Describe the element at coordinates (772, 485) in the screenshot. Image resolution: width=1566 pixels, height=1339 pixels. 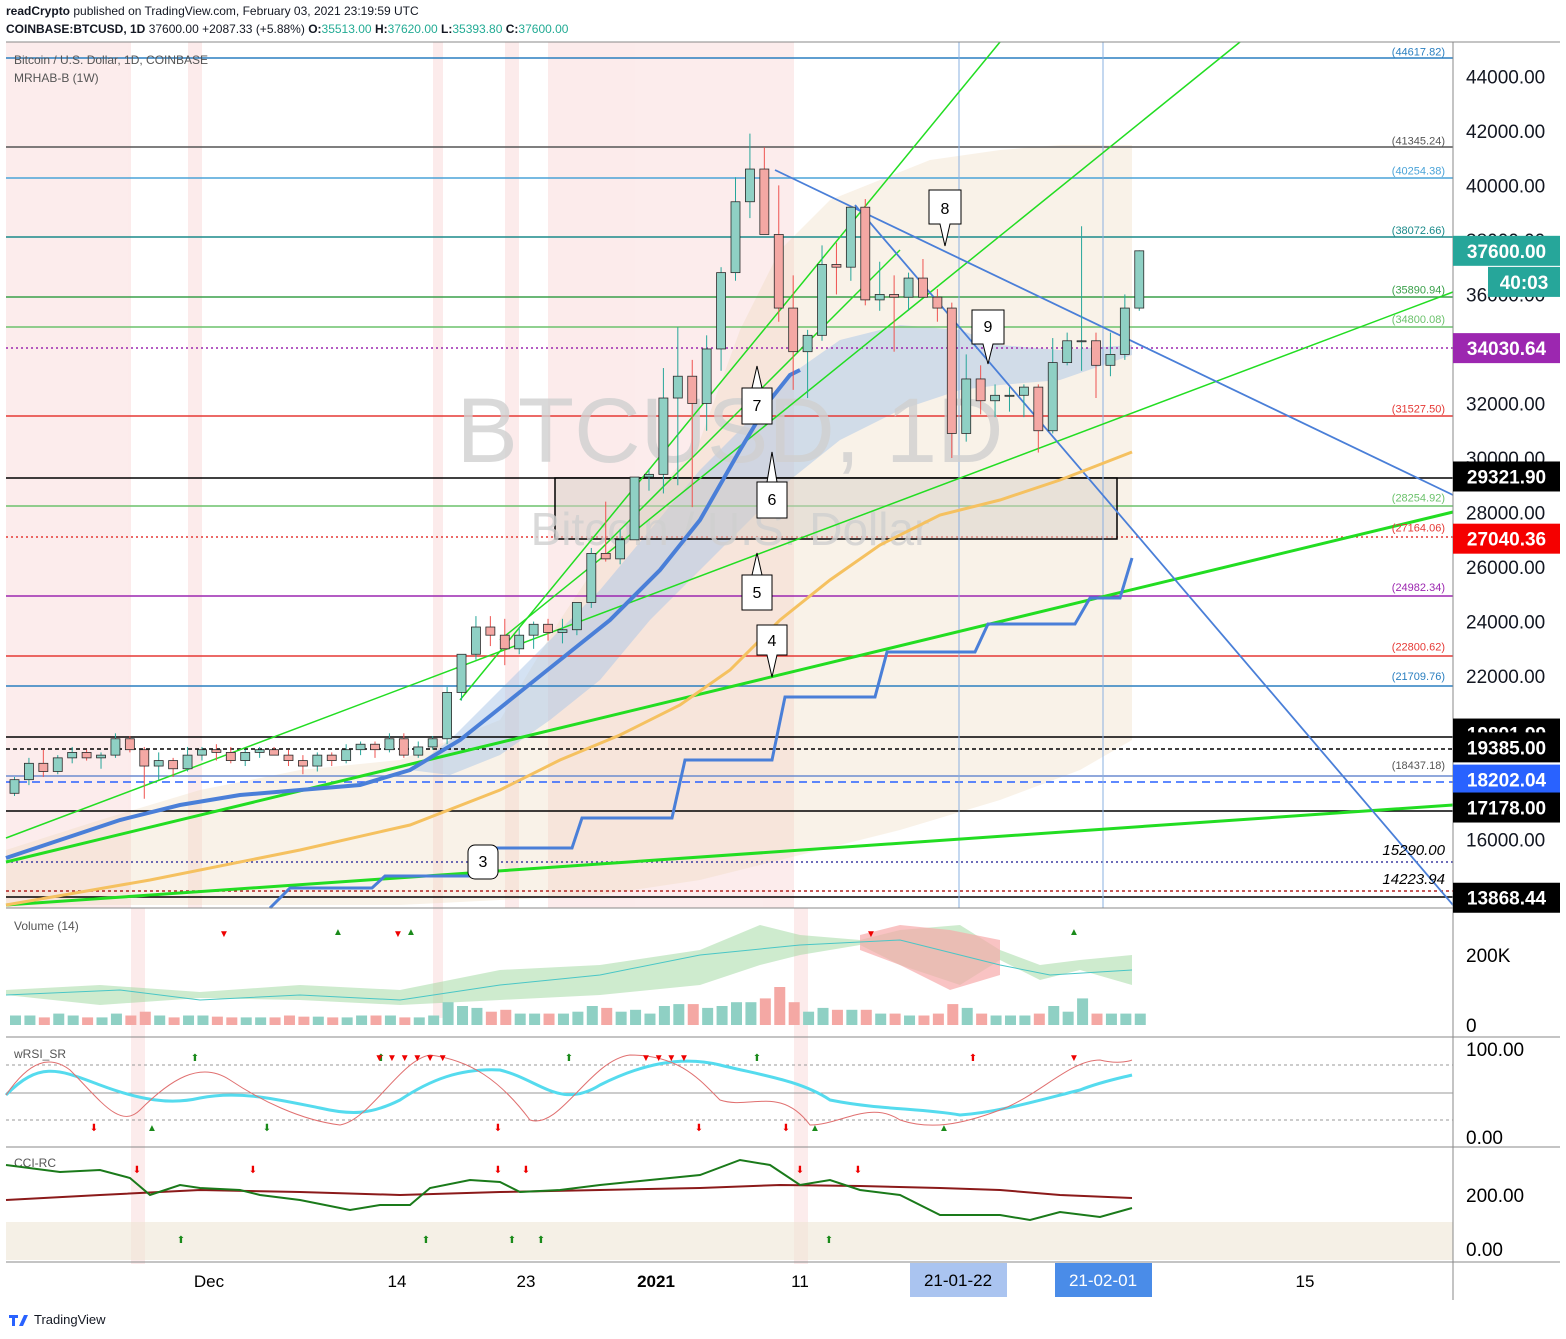
I see `callout-6: 6` at that location.